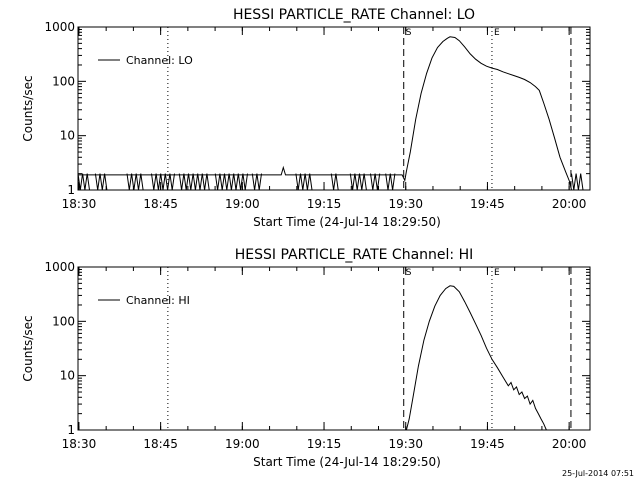  What do you see at coordinates (597, 473) in the screenshot?
I see `footer-timestamp: 25-Jul-2014 07:51` at bounding box center [597, 473].